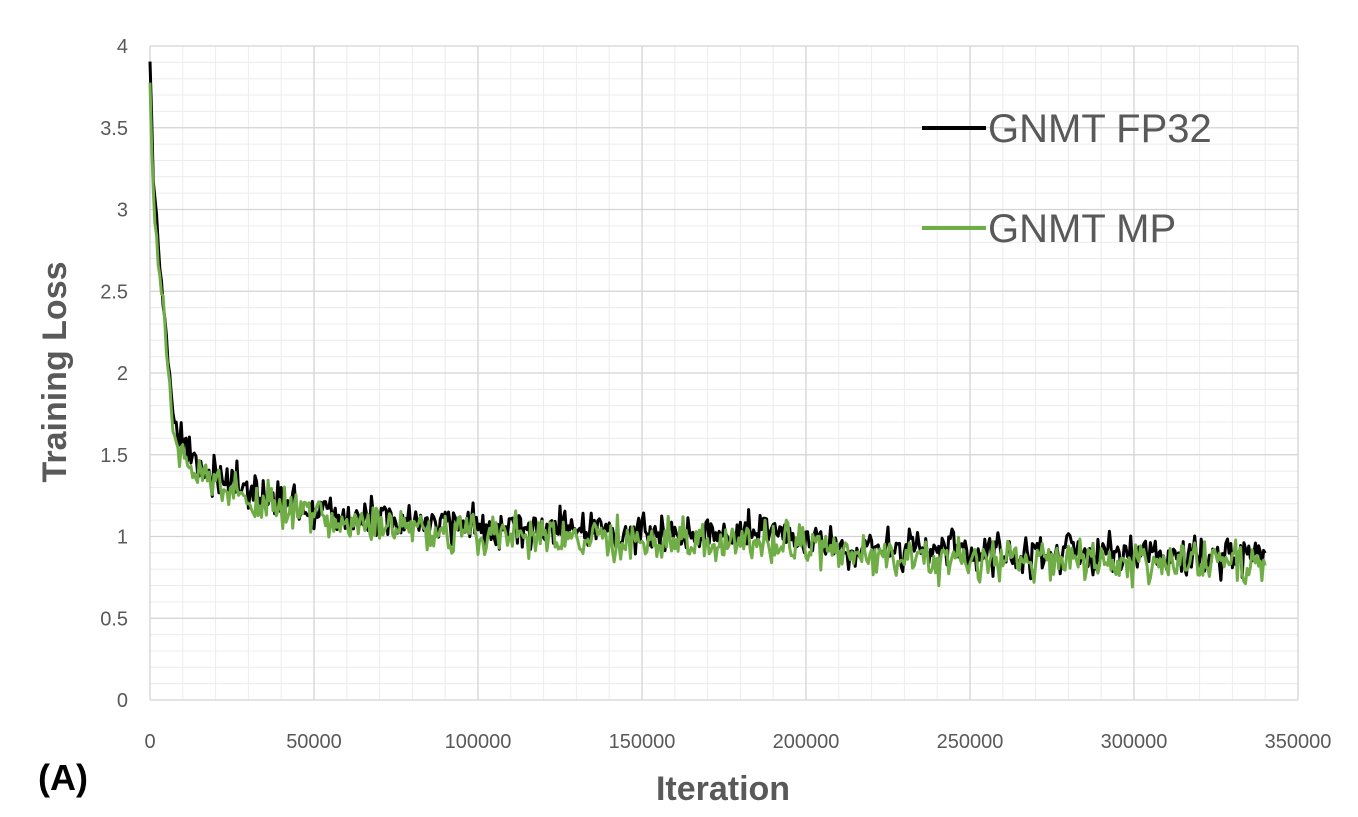 This screenshot has width=1358, height=817. I want to click on y-tick-label: 3, so click(122, 211).